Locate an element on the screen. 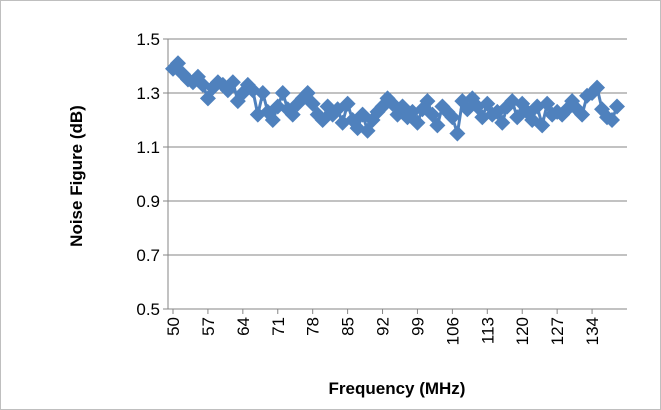 The width and height of the screenshot is (661, 410). x-axis-title: Frequency (MHz) is located at coordinates (397, 388).